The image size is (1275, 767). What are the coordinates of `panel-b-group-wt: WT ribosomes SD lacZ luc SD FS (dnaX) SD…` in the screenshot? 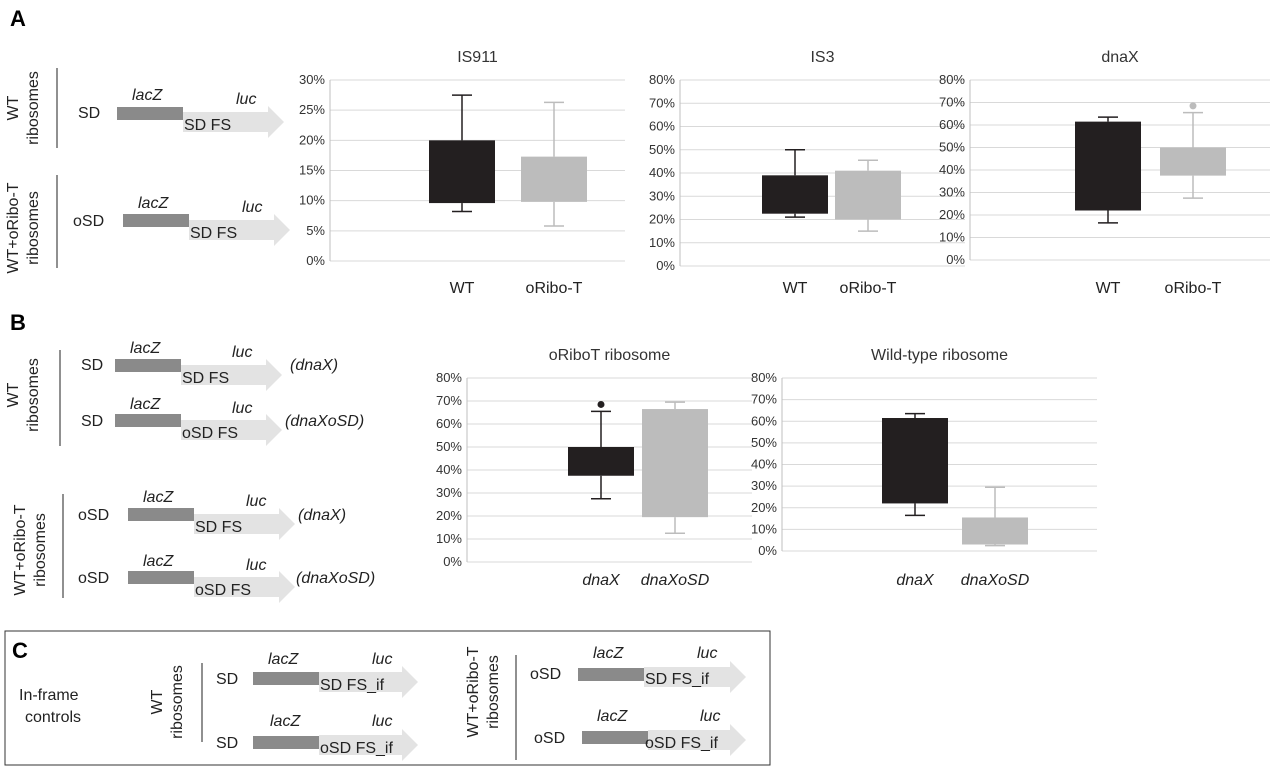 It's located at (184, 393).